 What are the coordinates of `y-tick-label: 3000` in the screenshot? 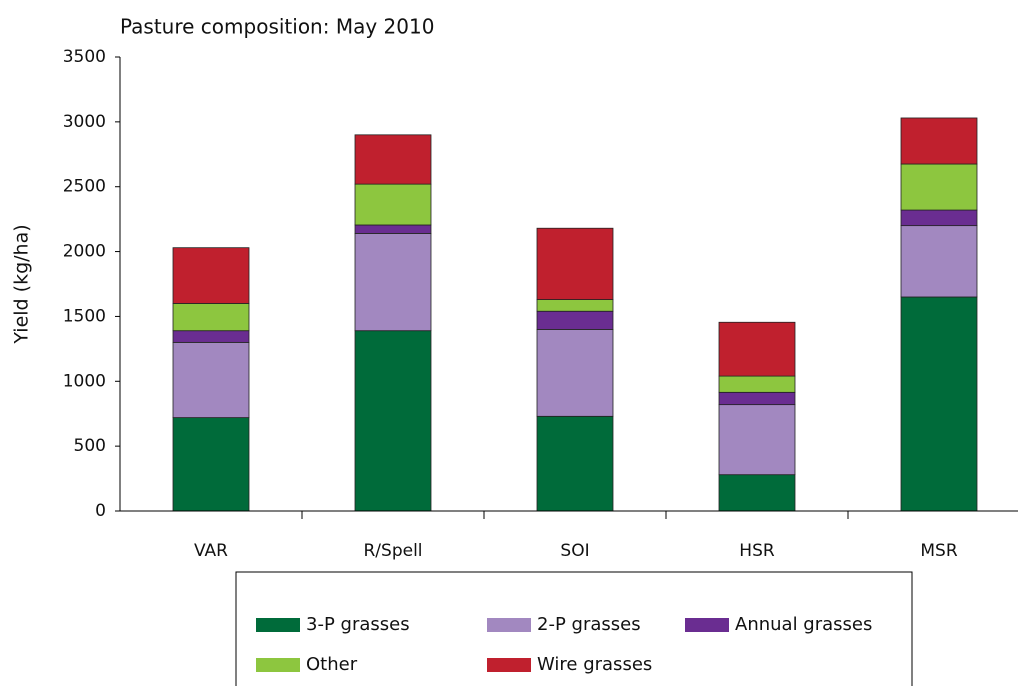 It's located at (84, 122).